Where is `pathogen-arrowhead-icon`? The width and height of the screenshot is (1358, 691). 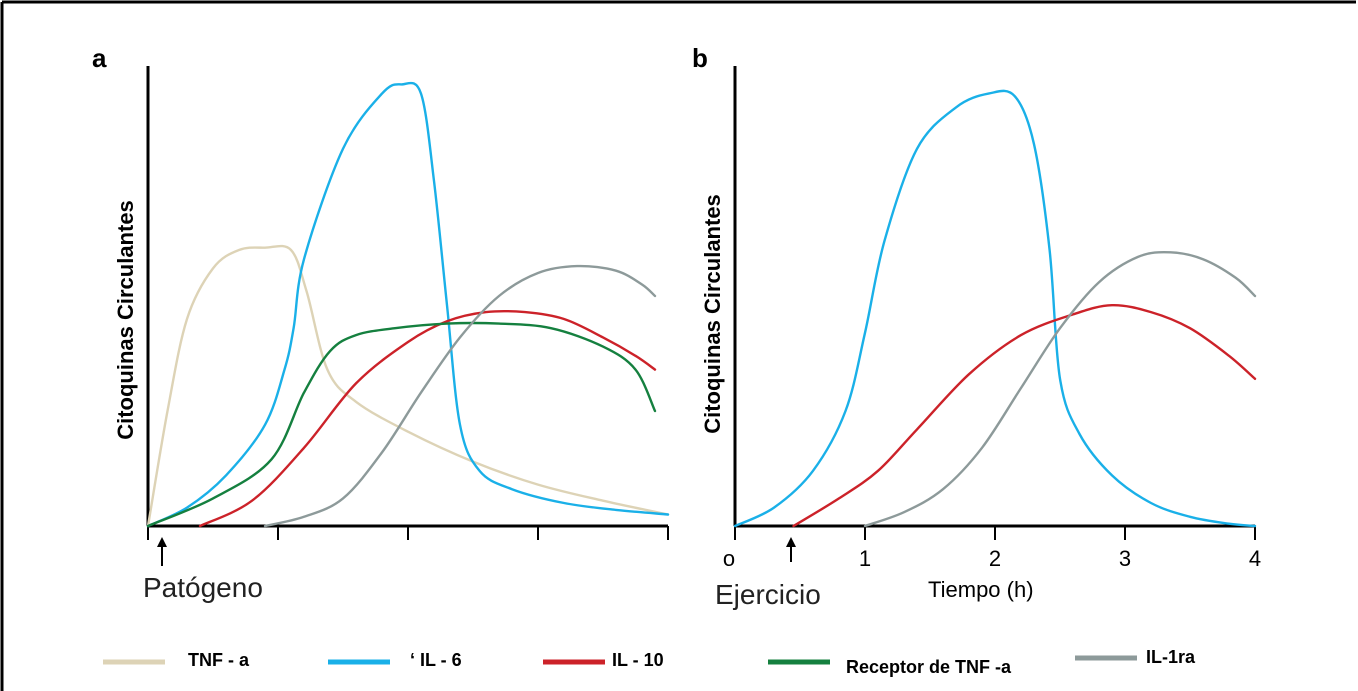 pathogen-arrowhead-icon is located at coordinates (162, 542).